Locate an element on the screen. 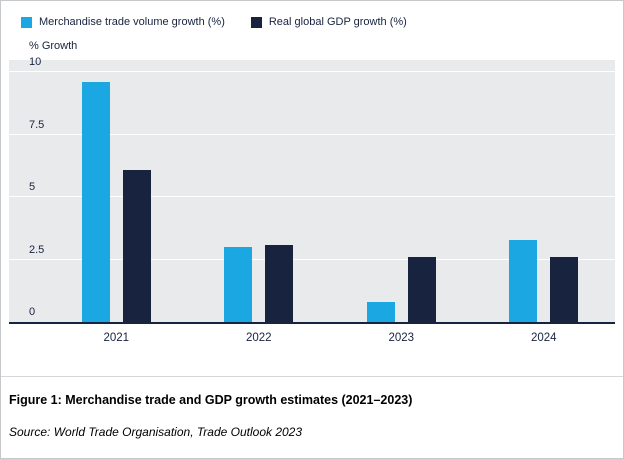 This screenshot has width=624, height=459. x-tick-label: 2021 is located at coordinates (116, 338).